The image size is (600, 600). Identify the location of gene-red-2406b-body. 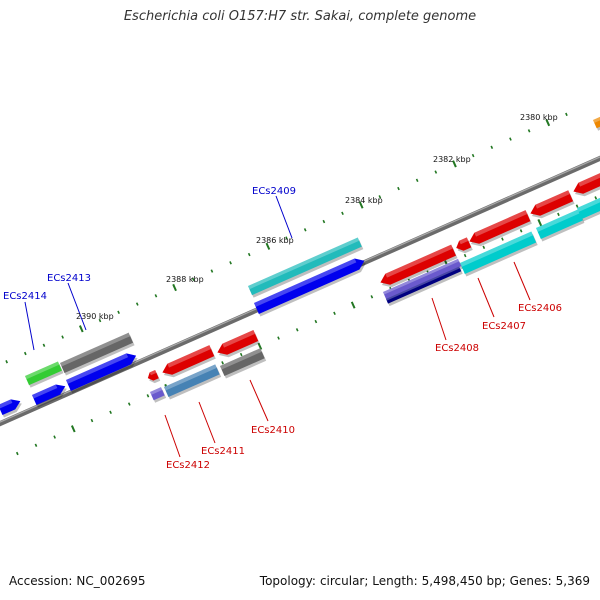
(586, 182).